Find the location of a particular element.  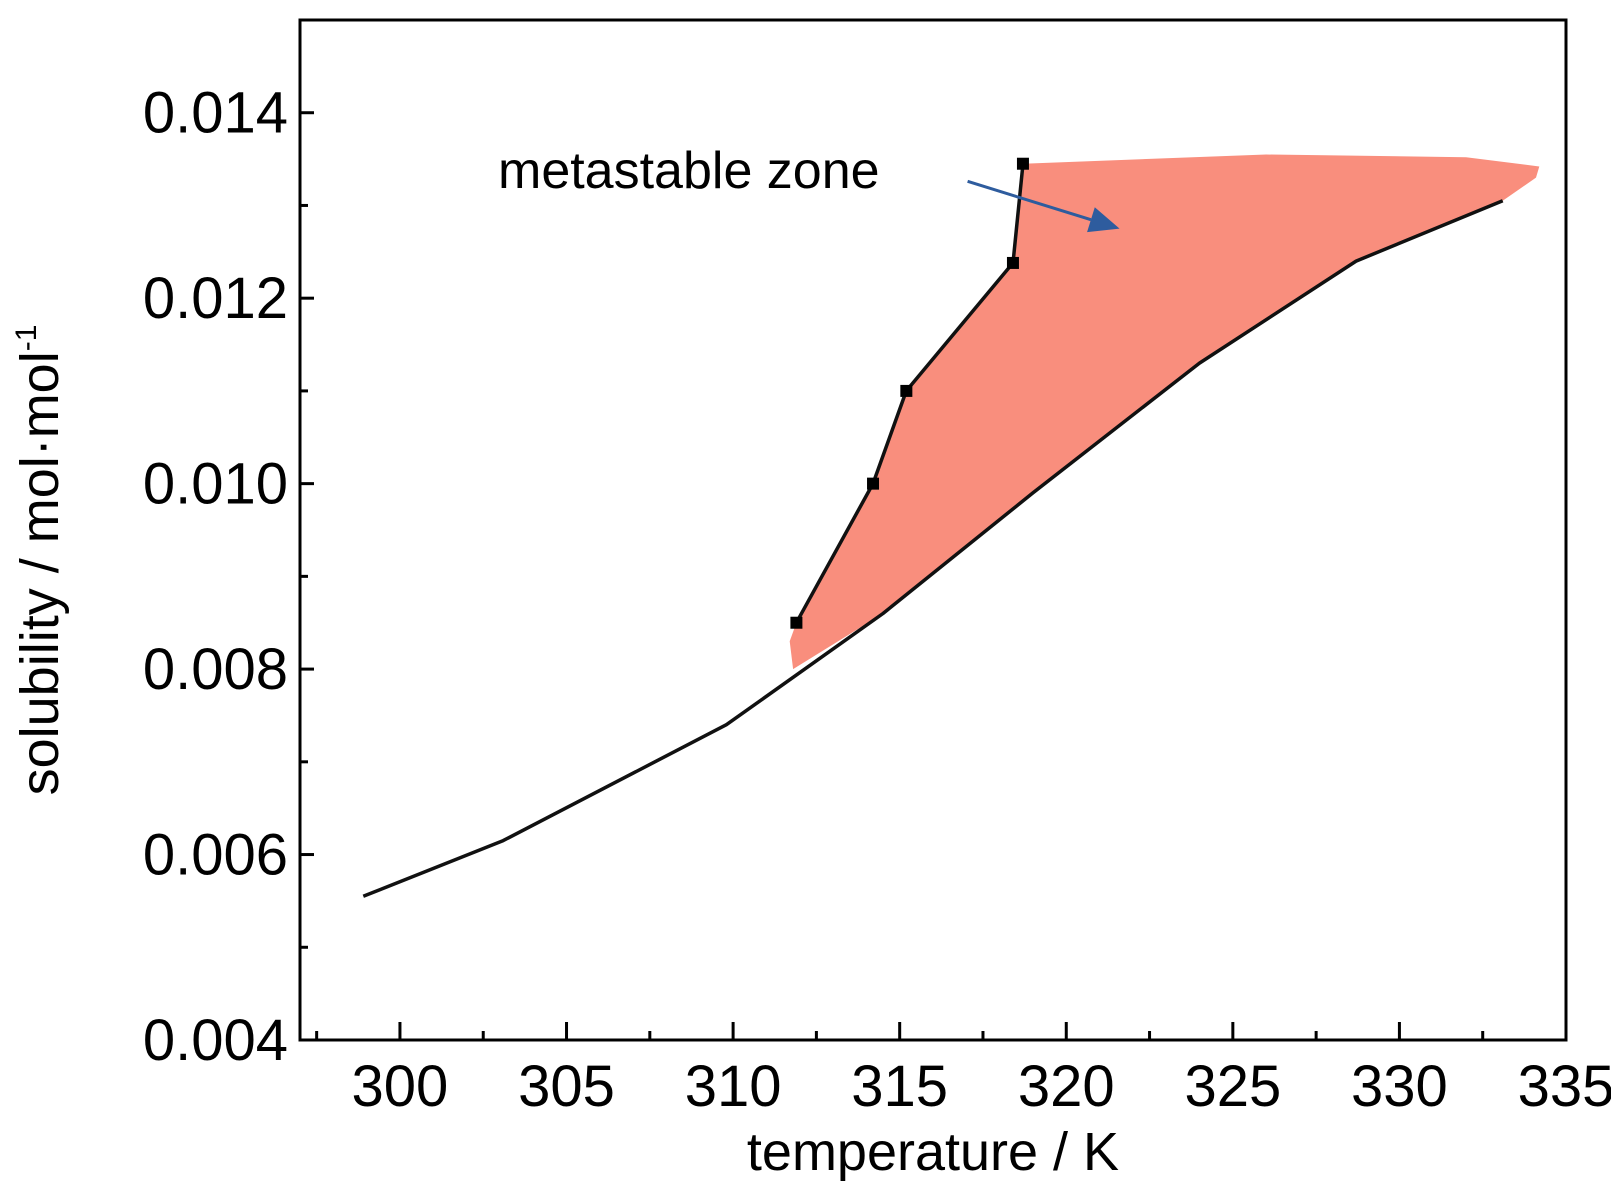

y-axis-title: solubility / mol·mol-1 is located at coordinates (40, 560).